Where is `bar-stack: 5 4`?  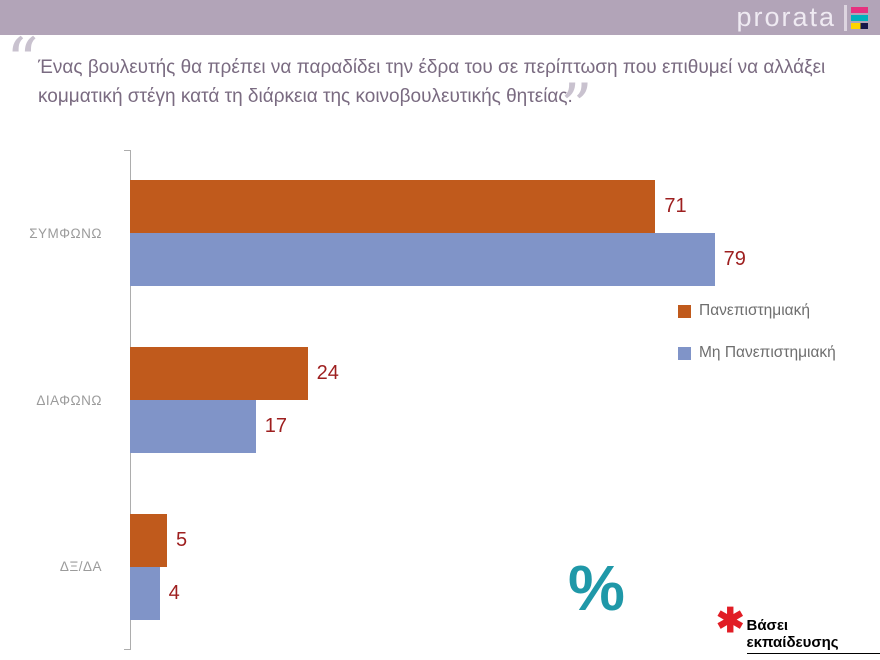
bar-stack: 5 4 is located at coordinates (159, 566).